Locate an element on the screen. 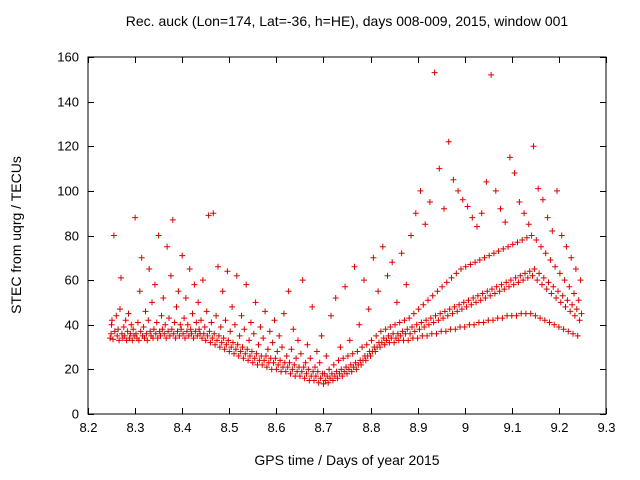 This screenshot has height=480, width=640. svg-text: 9 is located at coordinates (465, 427).